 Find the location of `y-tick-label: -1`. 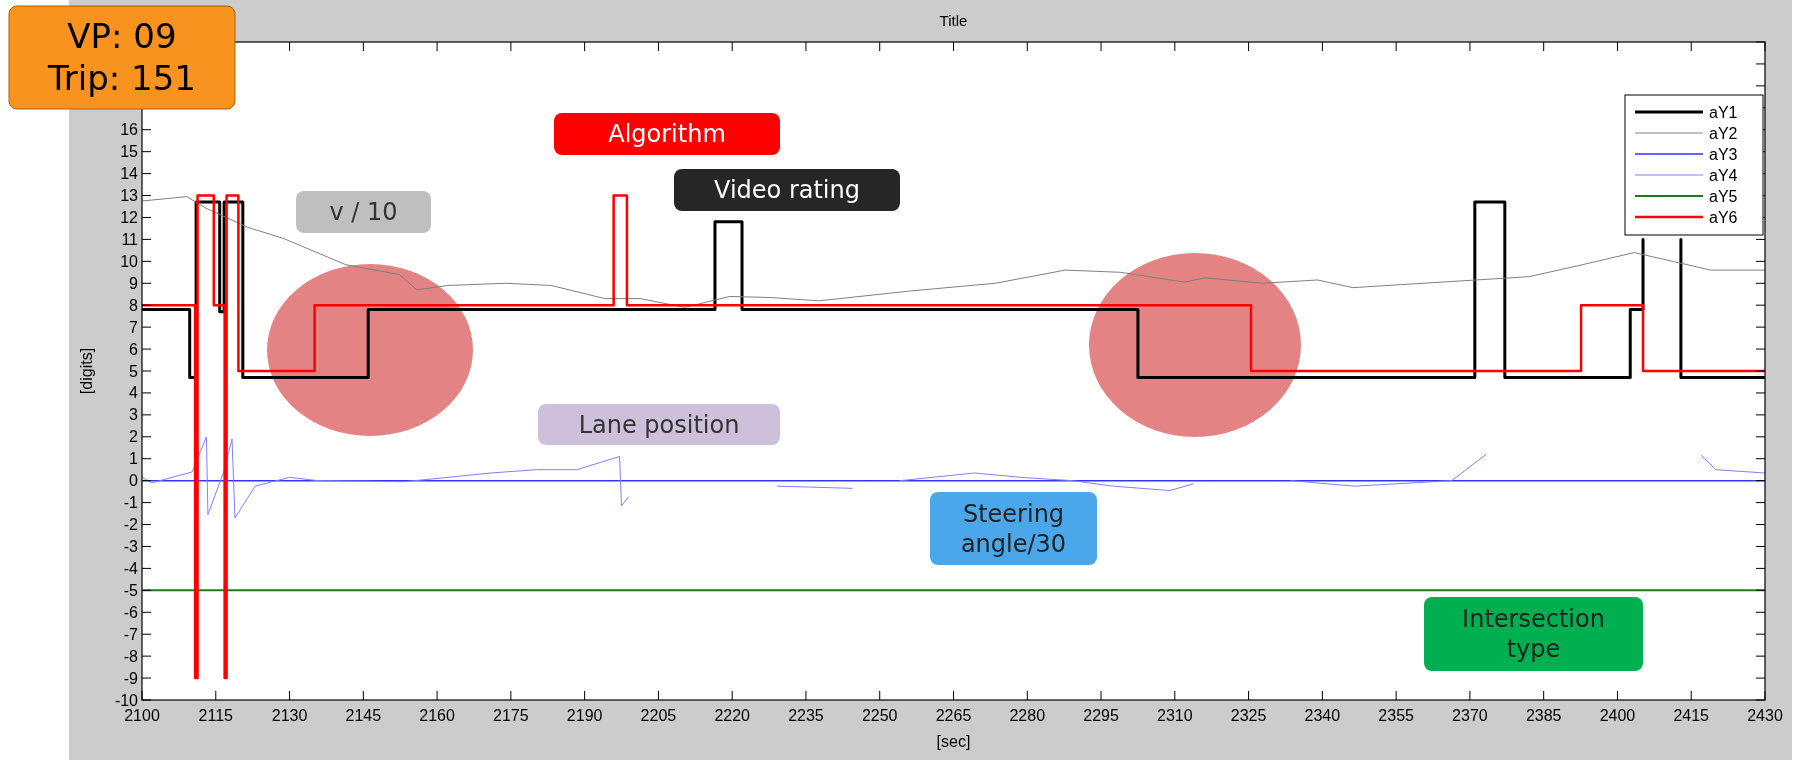

y-tick-label: -1 is located at coordinates (131, 503).